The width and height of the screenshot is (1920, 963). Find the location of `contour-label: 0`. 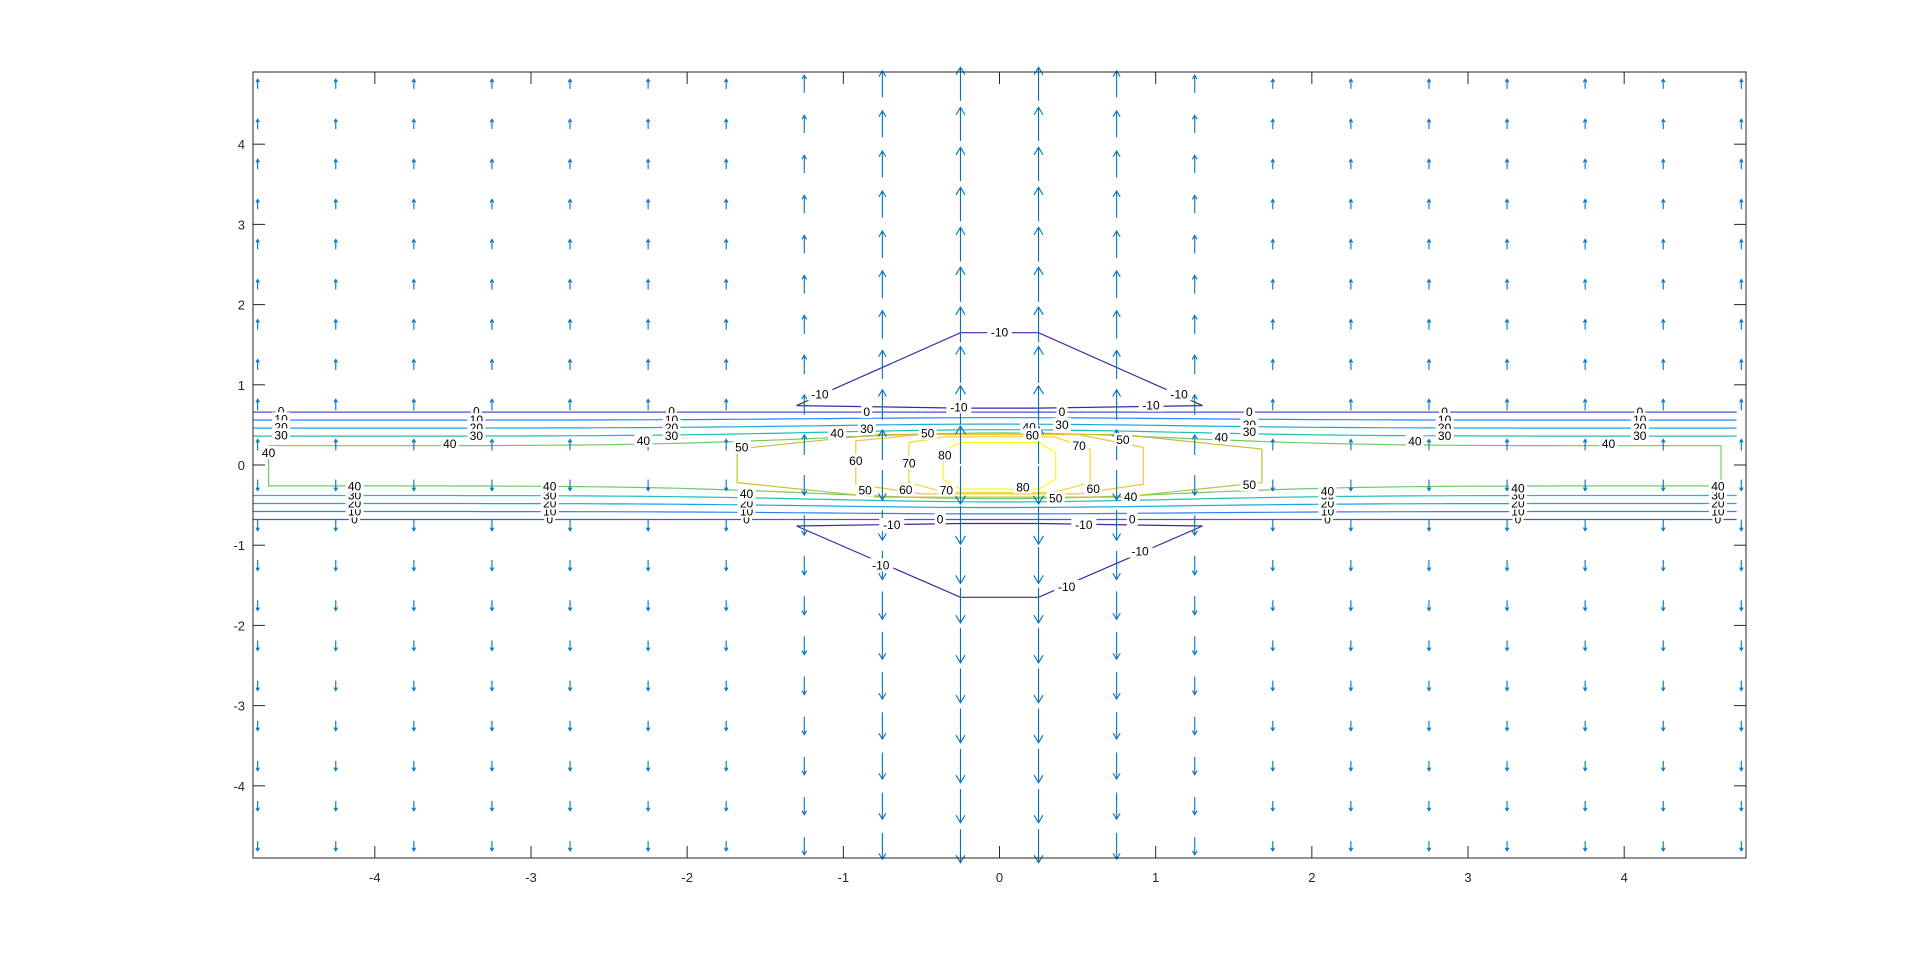

contour-label: 0 is located at coordinates (1444, 412).